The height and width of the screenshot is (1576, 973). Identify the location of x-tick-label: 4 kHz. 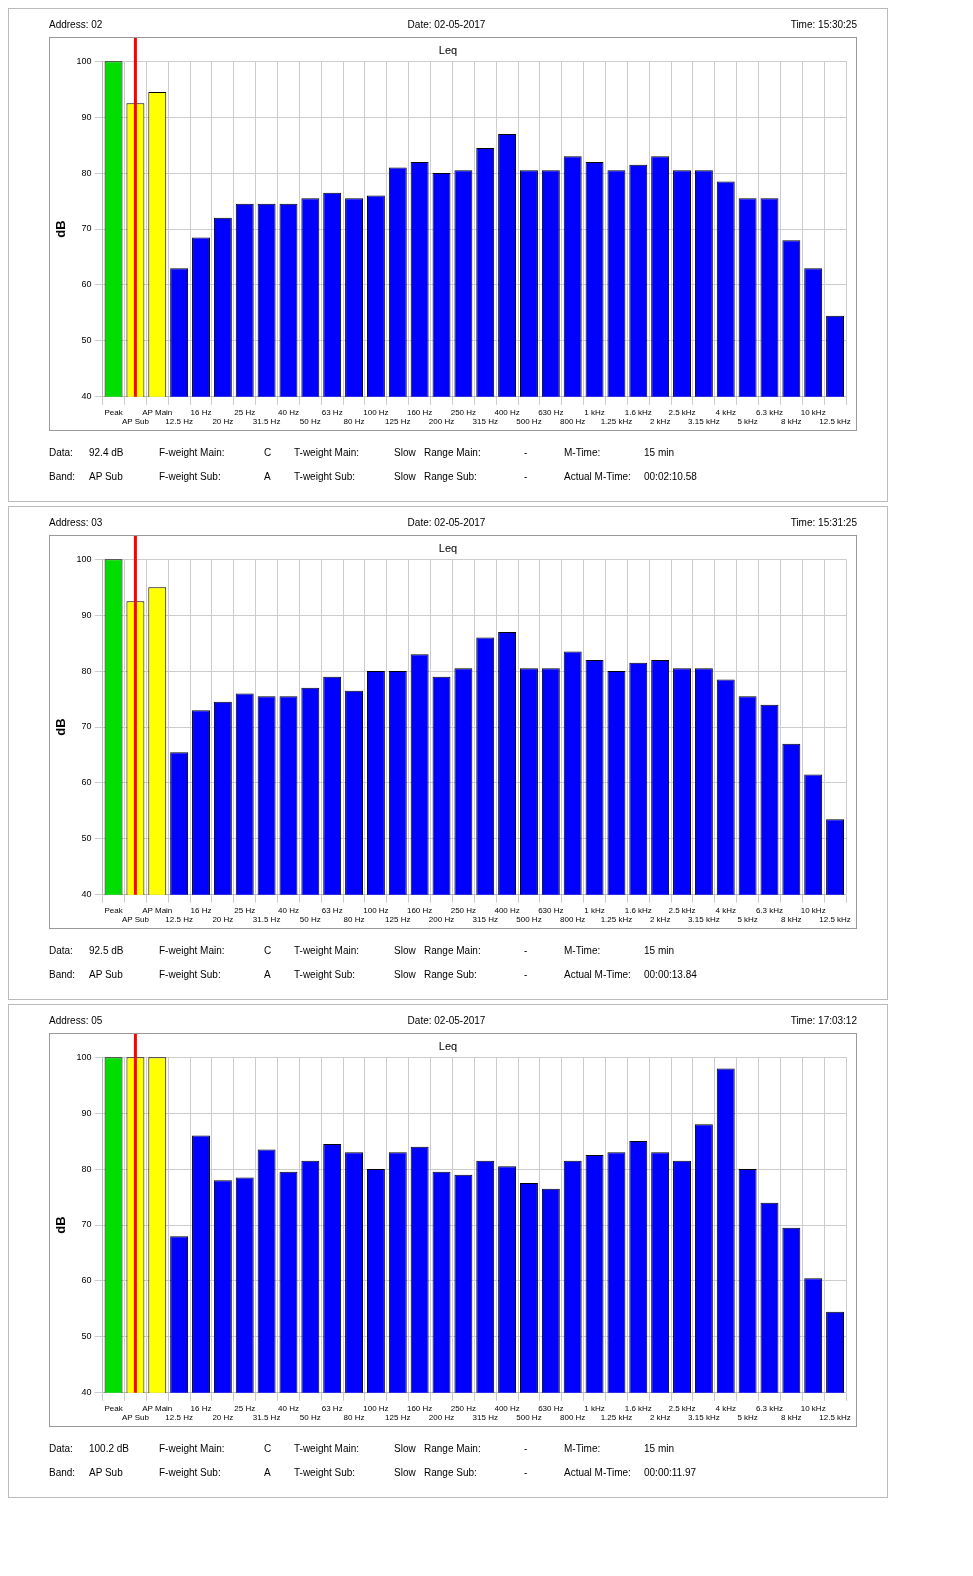
(725, 412).